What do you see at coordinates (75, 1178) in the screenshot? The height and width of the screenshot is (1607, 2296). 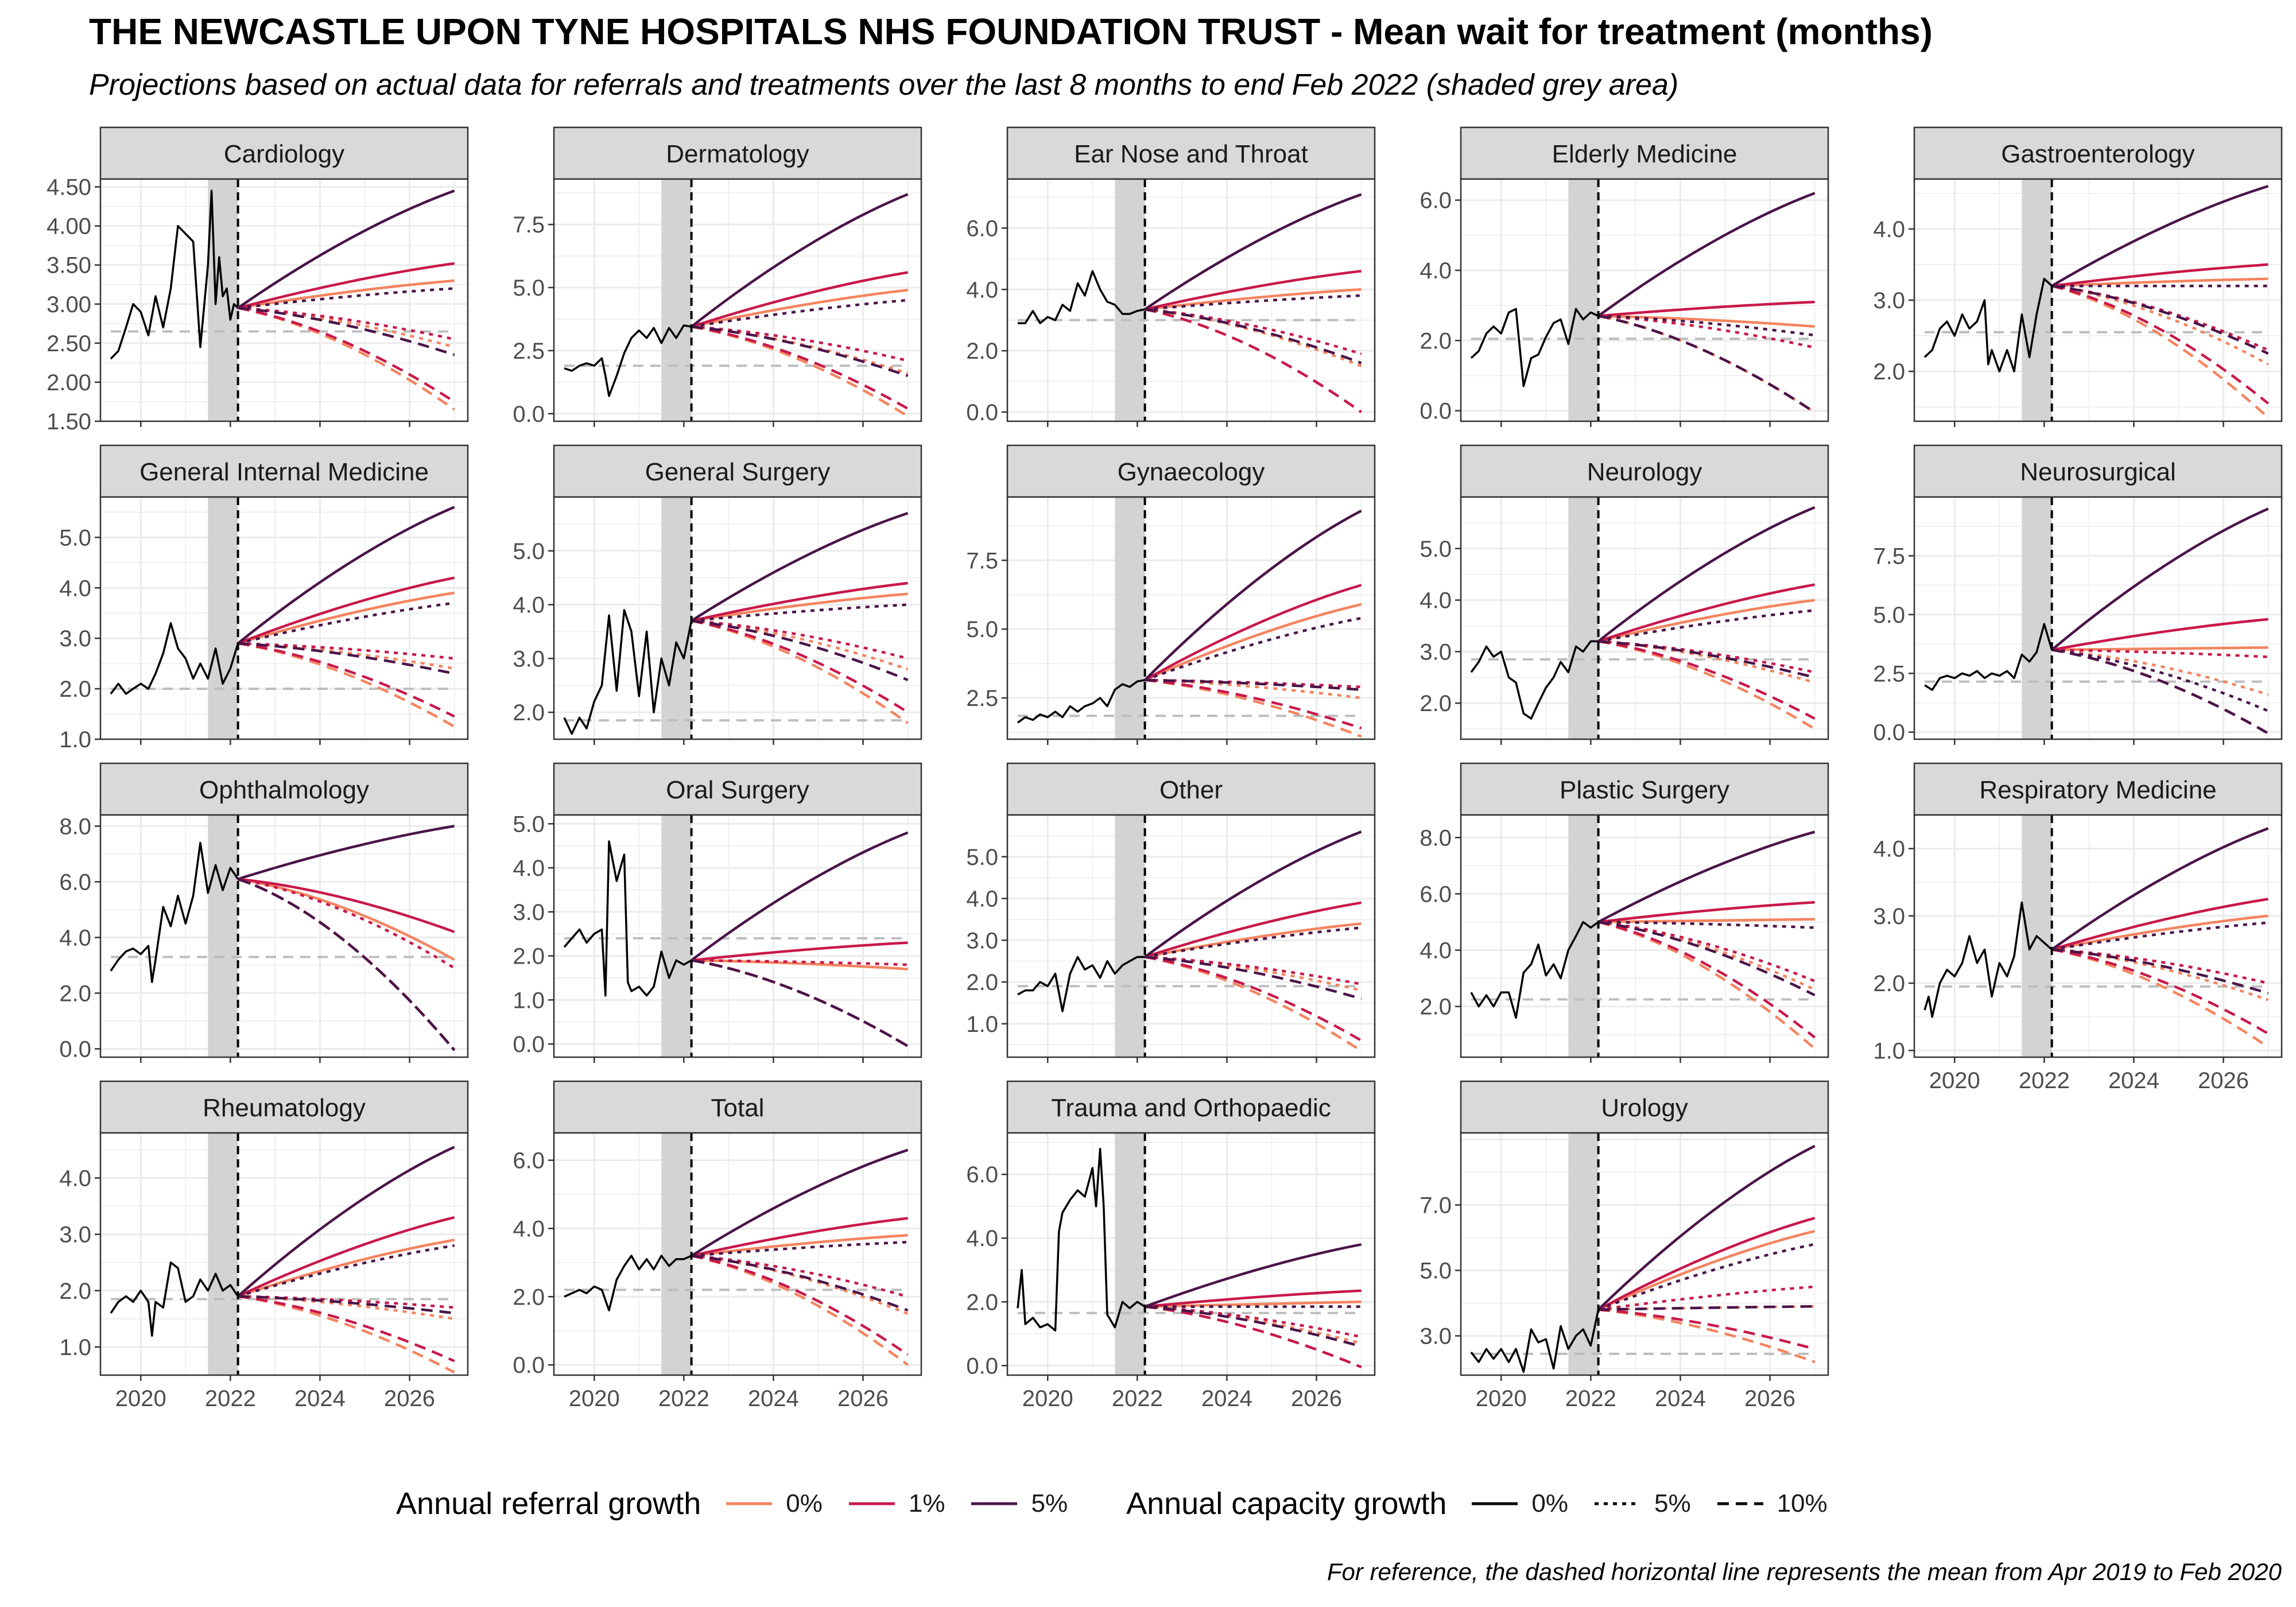 I see `y-tick-label: 4.0` at bounding box center [75, 1178].